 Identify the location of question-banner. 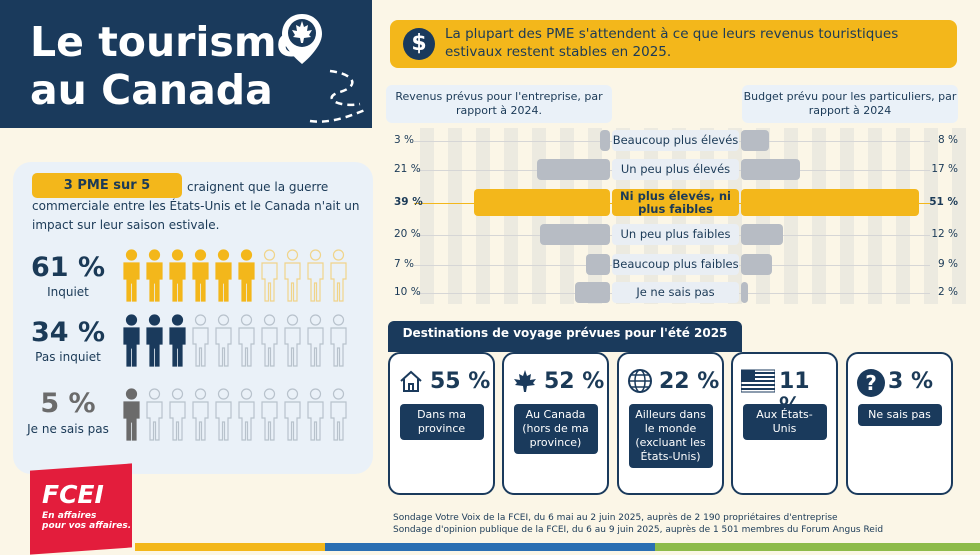
(673, 44).